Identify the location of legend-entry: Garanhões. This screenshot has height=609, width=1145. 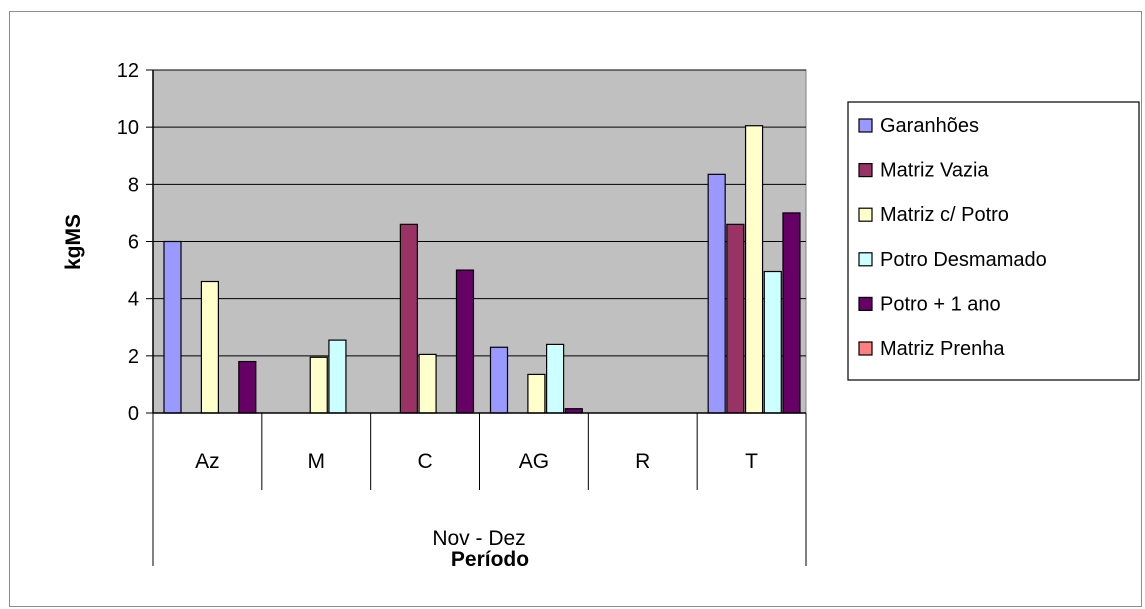
(929, 126).